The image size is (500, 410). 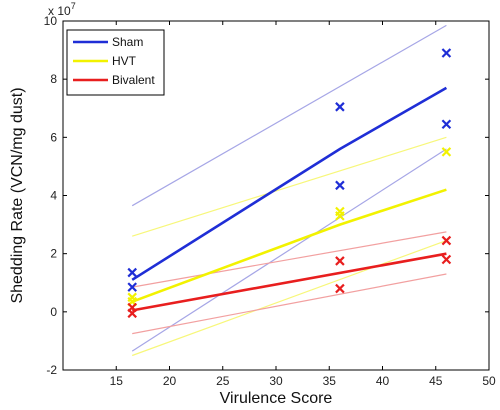 What do you see at coordinates (383, 381) in the screenshot?
I see `x-tick-label: 40` at bounding box center [383, 381].